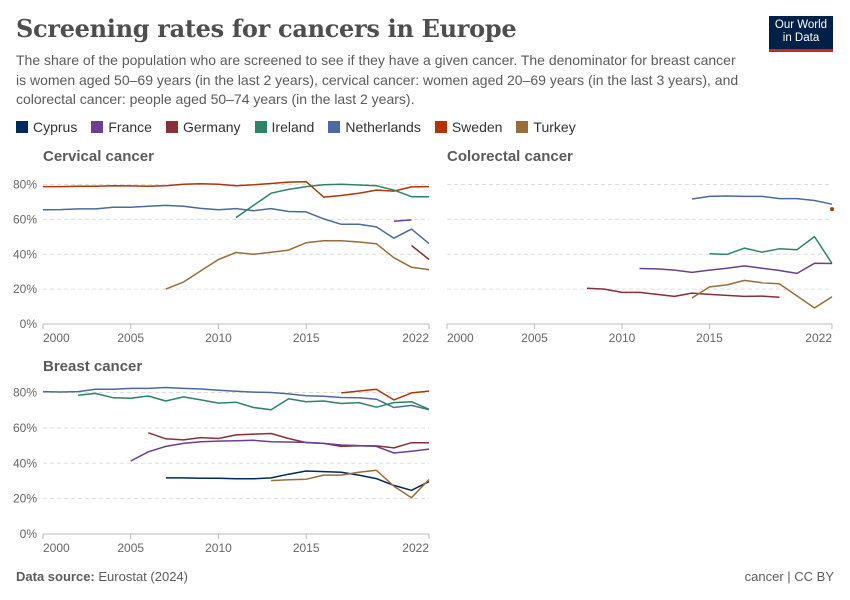  Describe the element at coordinates (293, 127) in the screenshot. I see `legend-label: Ireland` at that location.